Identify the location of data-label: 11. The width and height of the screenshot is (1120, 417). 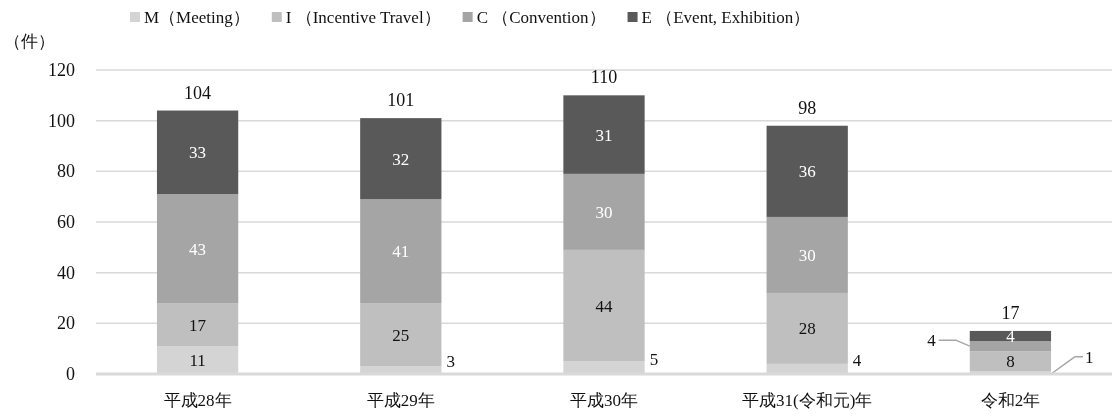
(197, 361).